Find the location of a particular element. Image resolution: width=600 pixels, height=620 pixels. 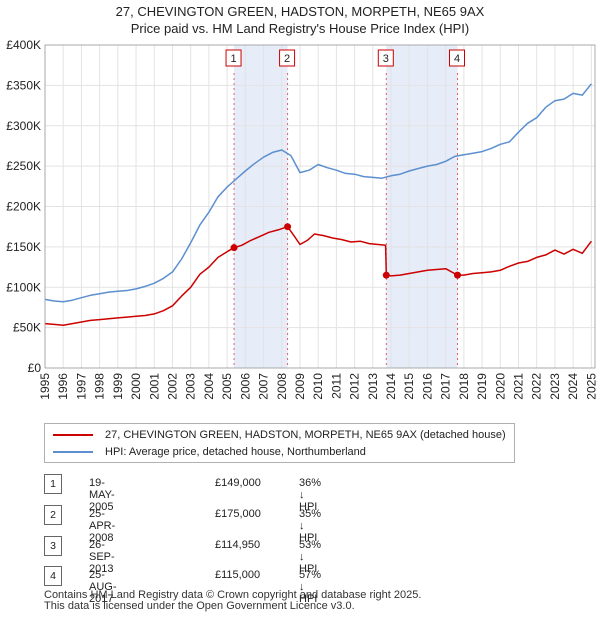

y-tick-label: £400K is located at coordinates (23, 45).